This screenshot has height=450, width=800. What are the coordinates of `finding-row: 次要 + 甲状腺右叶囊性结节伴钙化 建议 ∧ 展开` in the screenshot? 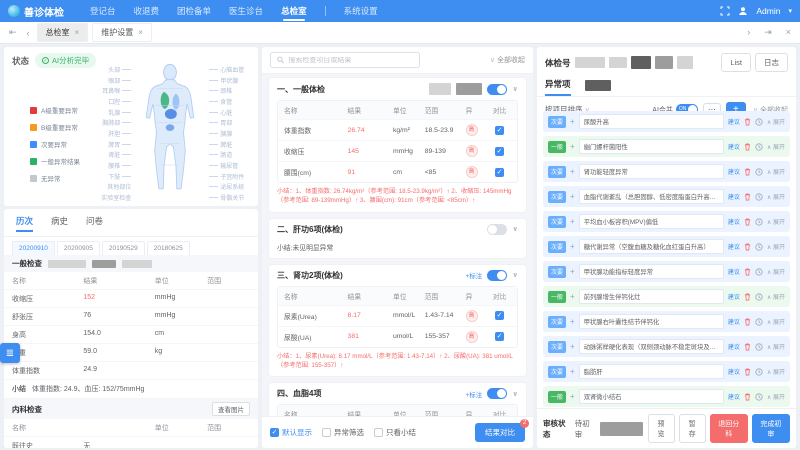 It's located at (666, 321).